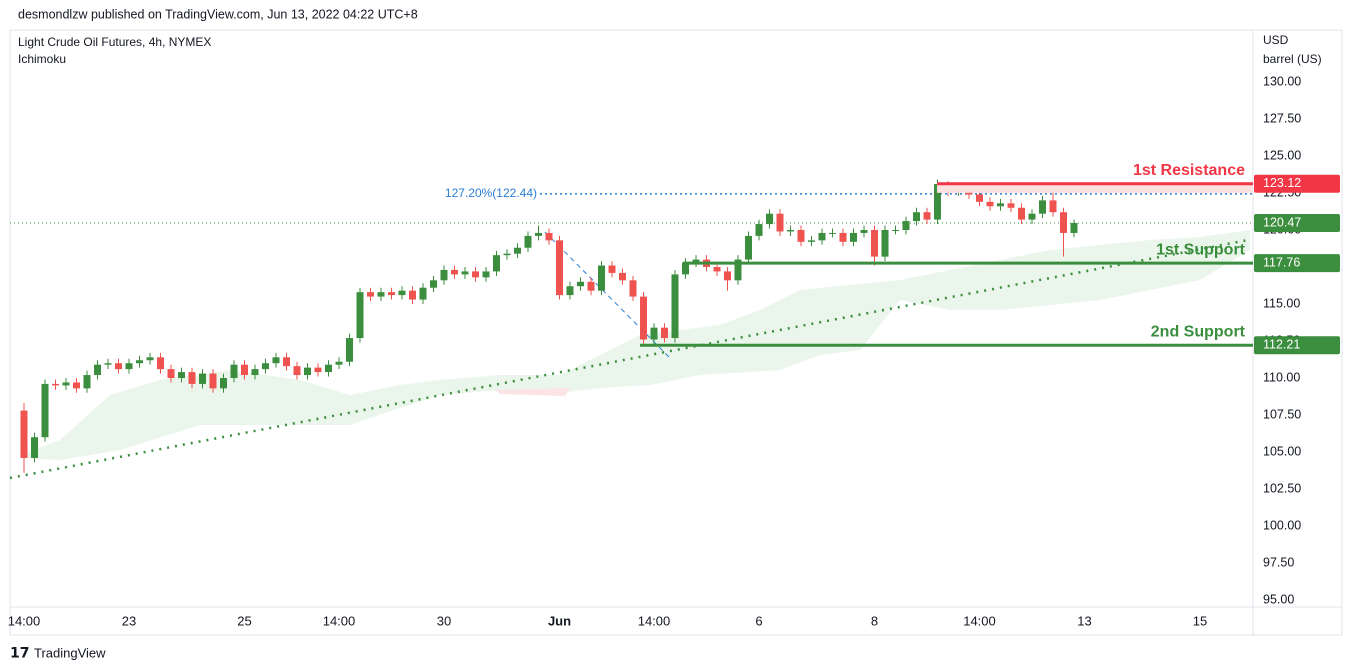 The image size is (1353, 670). Describe the element at coordinates (42, 59) in the screenshot. I see `indicator-name: Ichimoku` at that location.